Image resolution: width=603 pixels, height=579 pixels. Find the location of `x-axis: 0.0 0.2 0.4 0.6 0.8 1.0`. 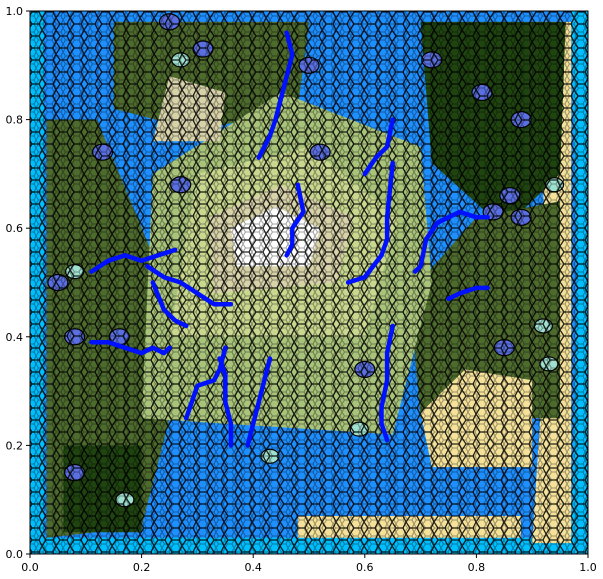

x-axis: 0.0 0.2 0.4 0.6 0.8 1.0 is located at coordinates (309, 564).